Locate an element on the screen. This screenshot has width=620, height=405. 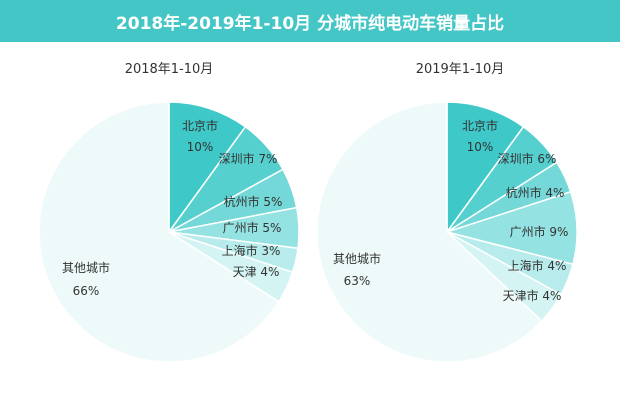
slice-label: 天津市 4% is located at coordinates (532, 295).